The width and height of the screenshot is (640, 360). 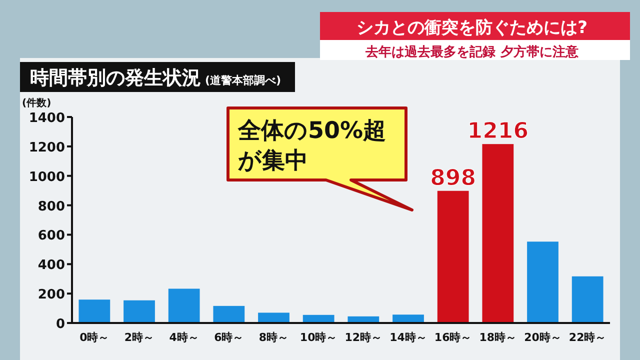 What do you see at coordinates (498, 337) in the screenshot?
I see `x-tick-label: 18時～` at bounding box center [498, 337].